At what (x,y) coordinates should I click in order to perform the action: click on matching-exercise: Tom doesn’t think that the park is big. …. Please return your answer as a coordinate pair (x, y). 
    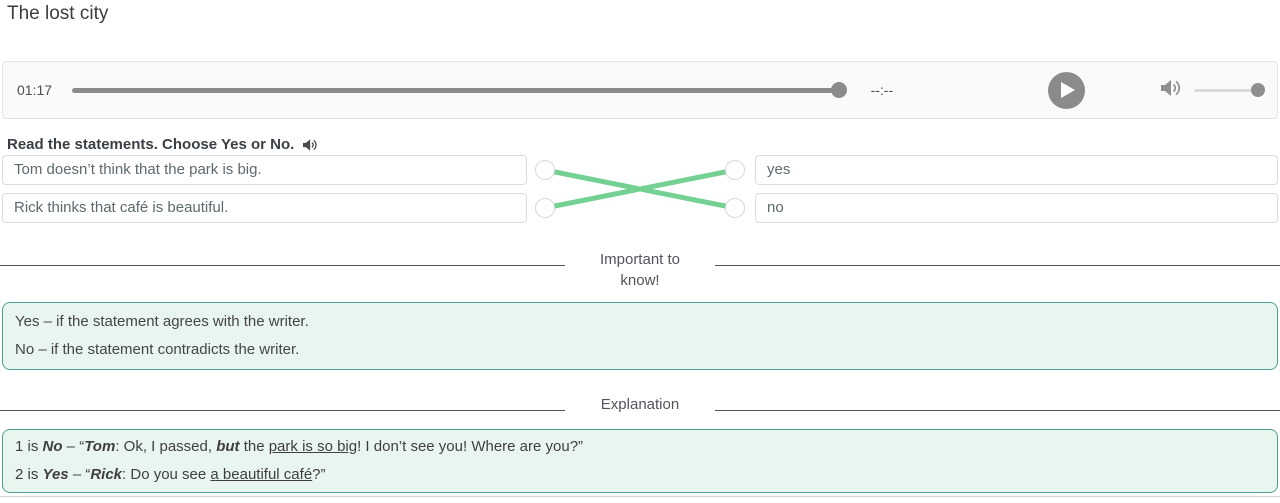
    Looking at the image, I should click on (640, 189).